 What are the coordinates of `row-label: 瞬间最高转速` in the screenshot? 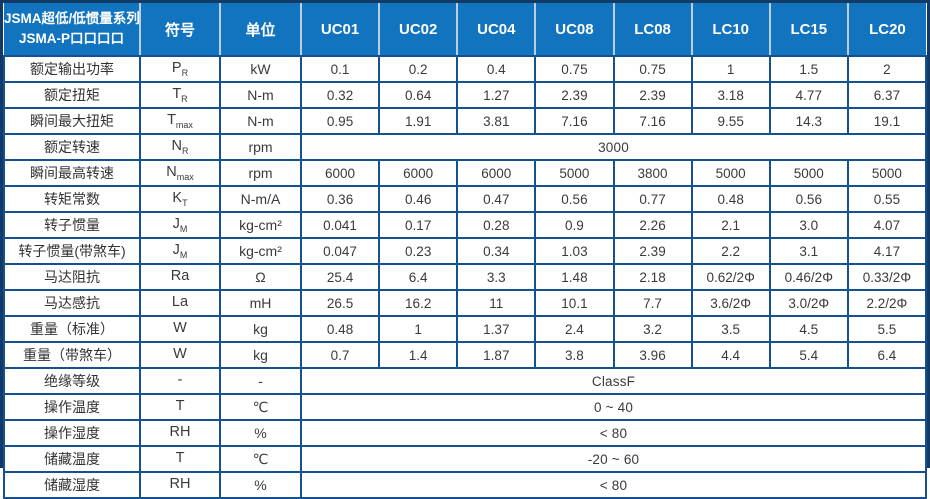 It's located at (72, 173).